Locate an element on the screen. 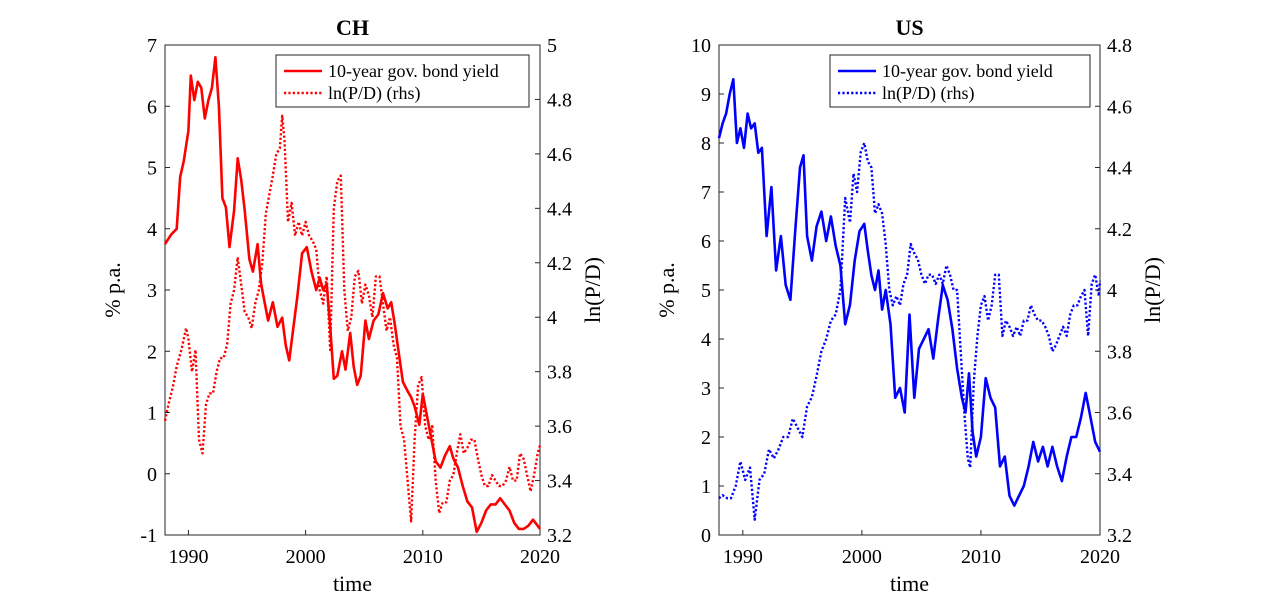 The image size is (1264, 600). y2-tick-label: 5 is located at coordinates (552, 46).